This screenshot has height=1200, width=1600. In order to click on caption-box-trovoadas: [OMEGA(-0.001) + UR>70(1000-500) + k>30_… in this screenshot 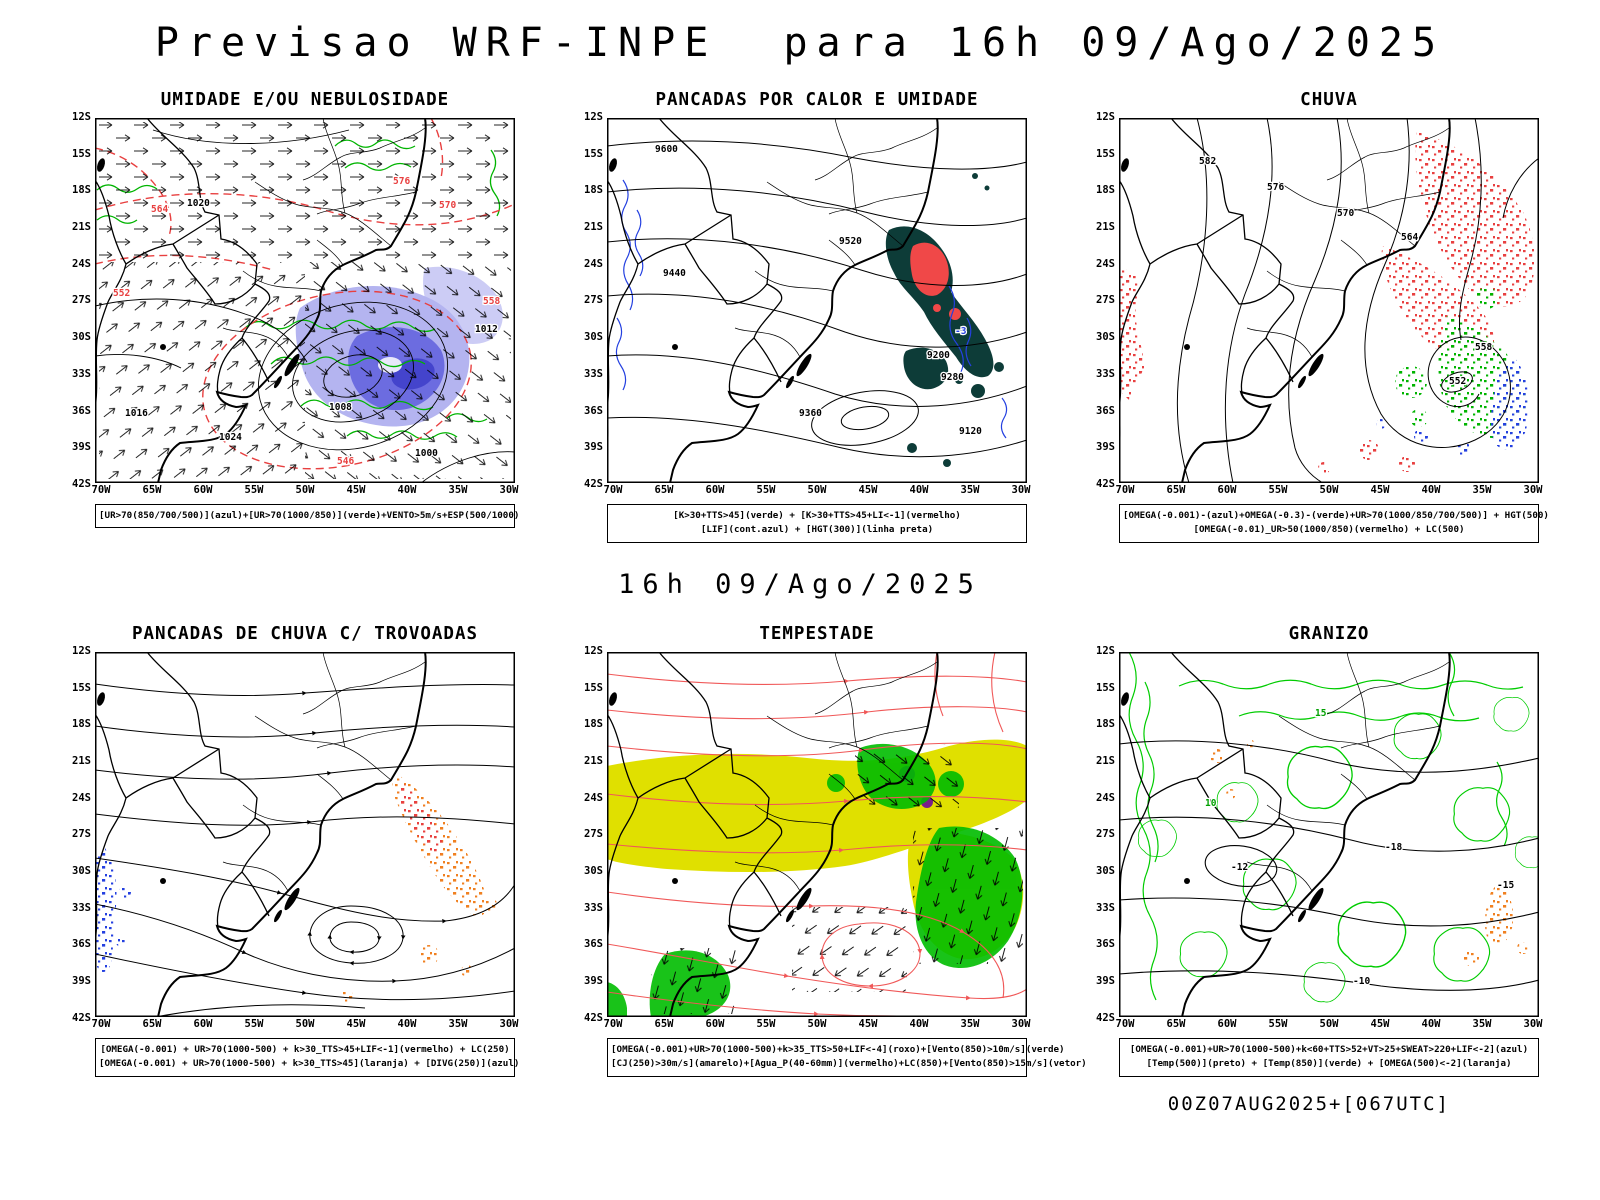, I will do `click(307, 1057)`.